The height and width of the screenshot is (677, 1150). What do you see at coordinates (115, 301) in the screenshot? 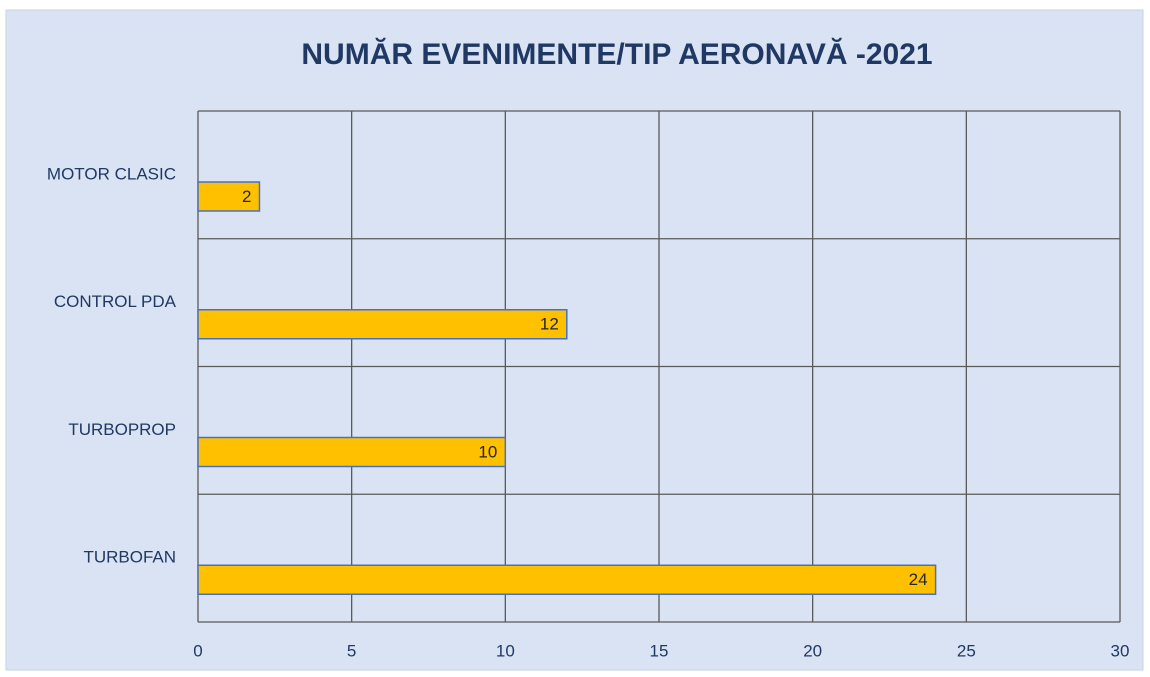
I see `y-tick-label: CONTROL PDA` at bounding box center [115, 301].